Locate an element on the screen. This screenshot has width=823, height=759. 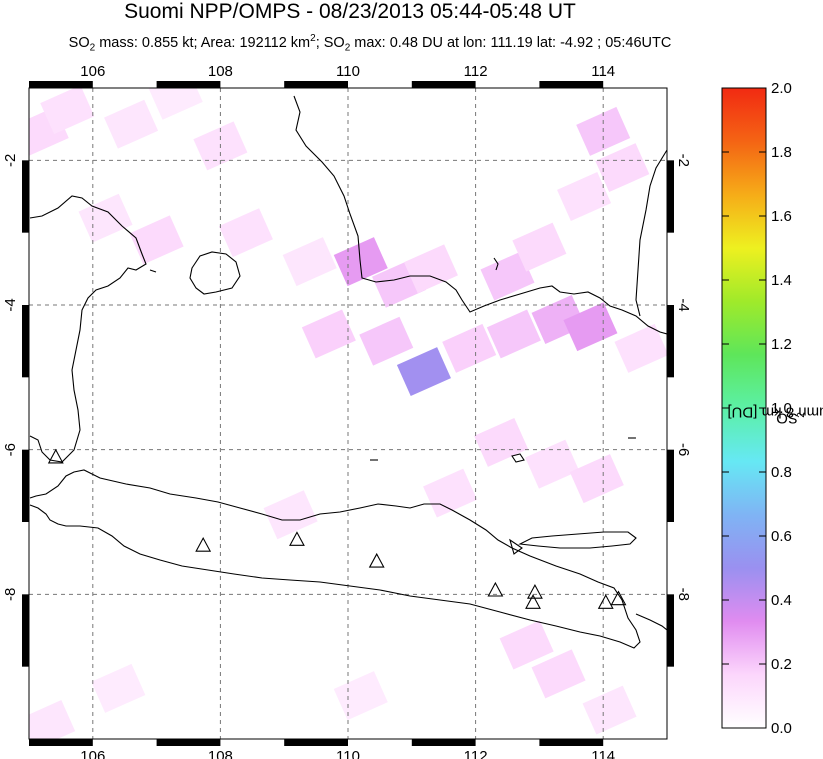
lat-tick-label-left: -2 is located at coordinates (10, 160).